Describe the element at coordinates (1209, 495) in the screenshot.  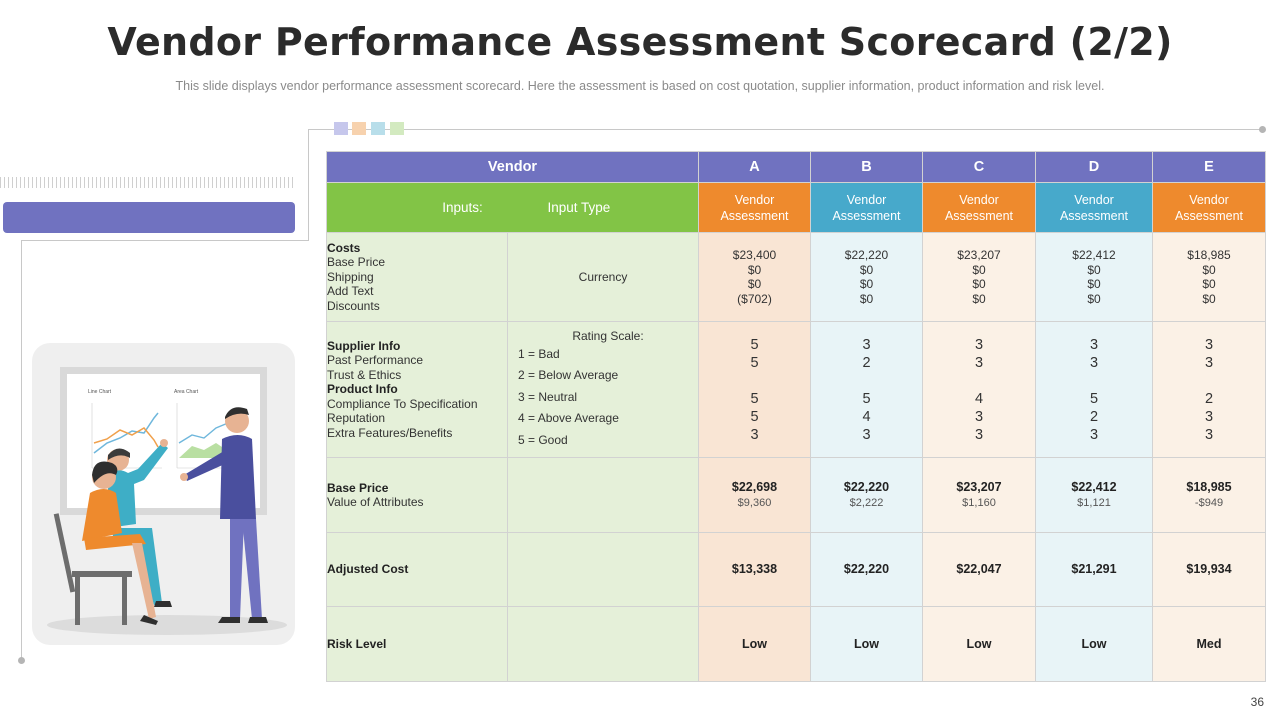
I see `vendor-e-base-price: $18,985 -$949` at that location.